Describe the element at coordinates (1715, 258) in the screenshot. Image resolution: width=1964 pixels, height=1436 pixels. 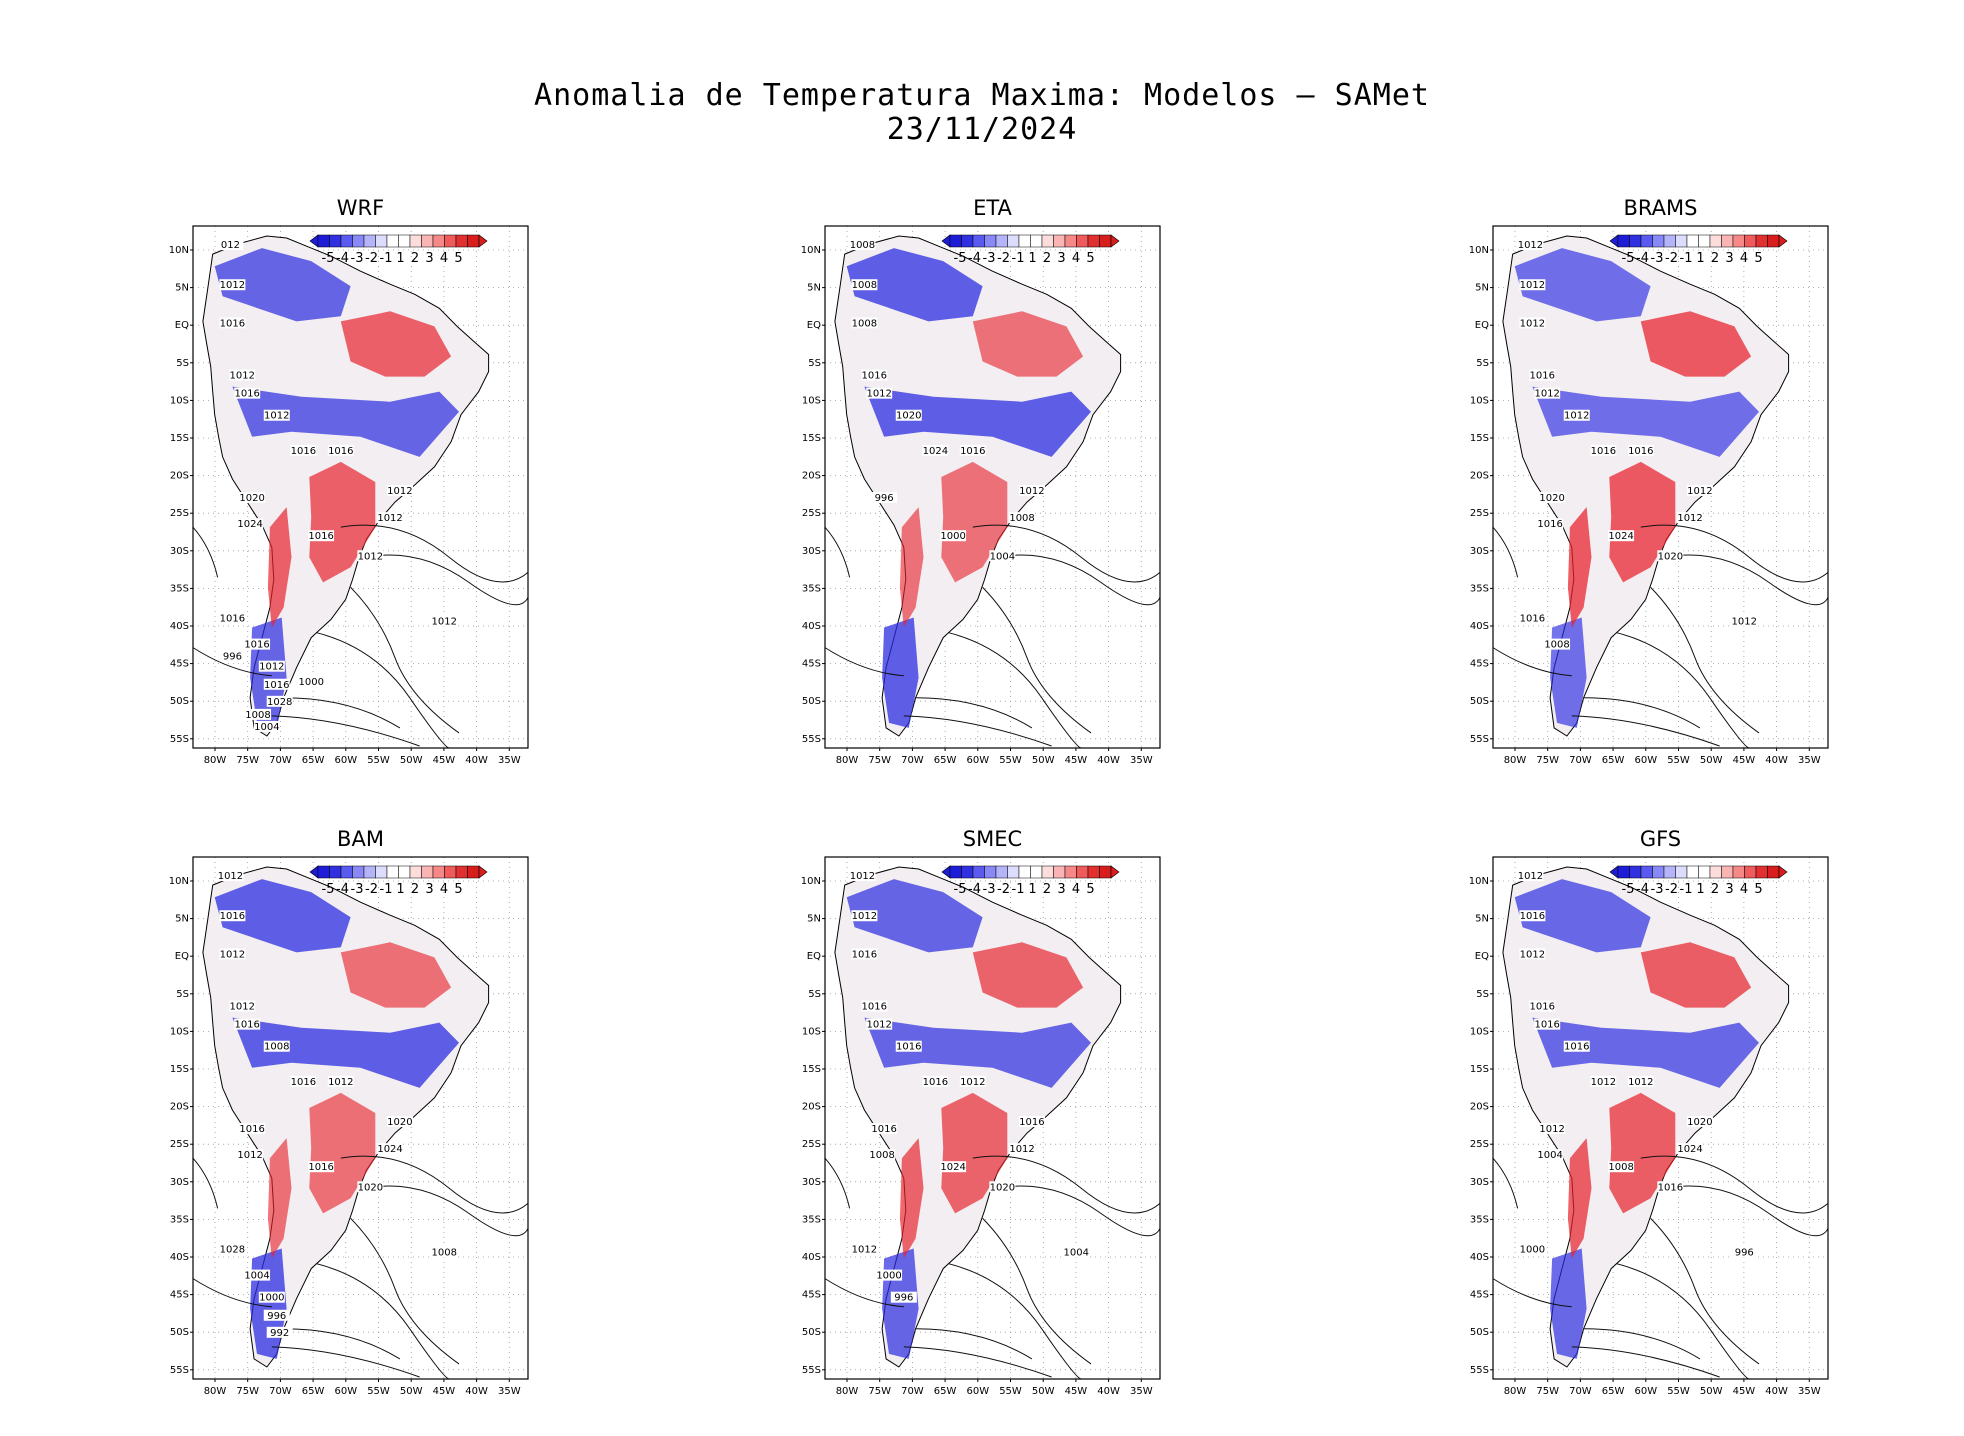
I see `colorbar-label: 2` at that location.